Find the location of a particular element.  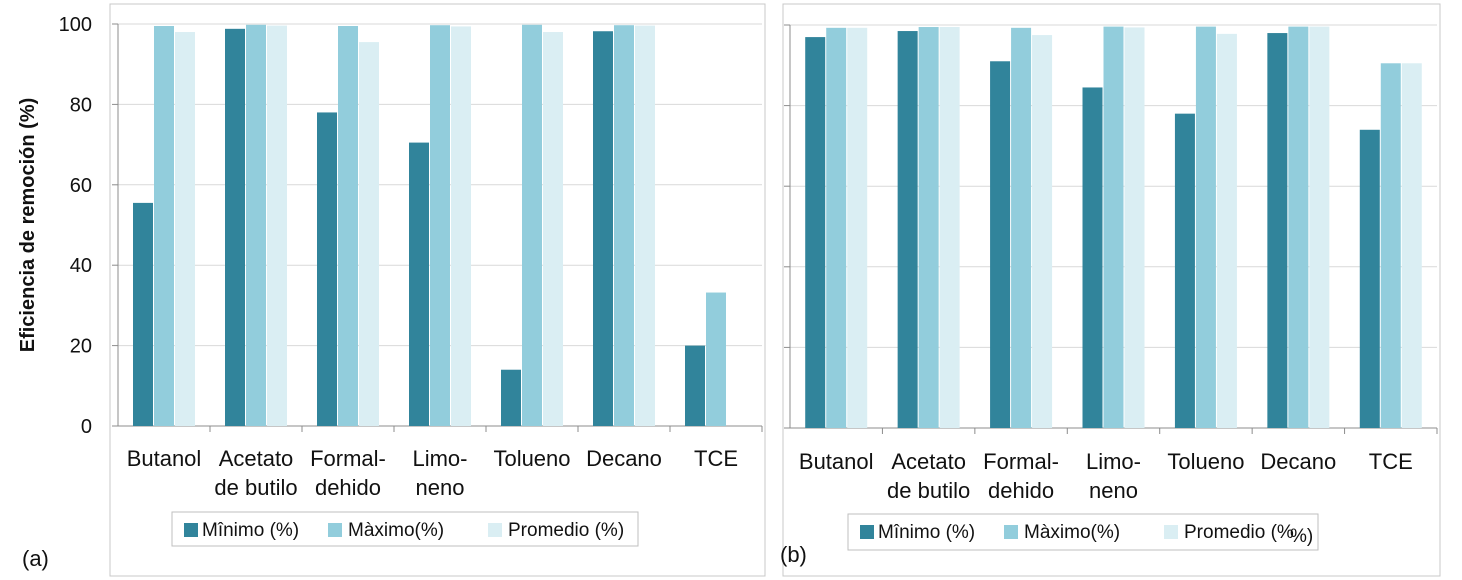

panel-label: (b) is located at coordinates (793, 554).